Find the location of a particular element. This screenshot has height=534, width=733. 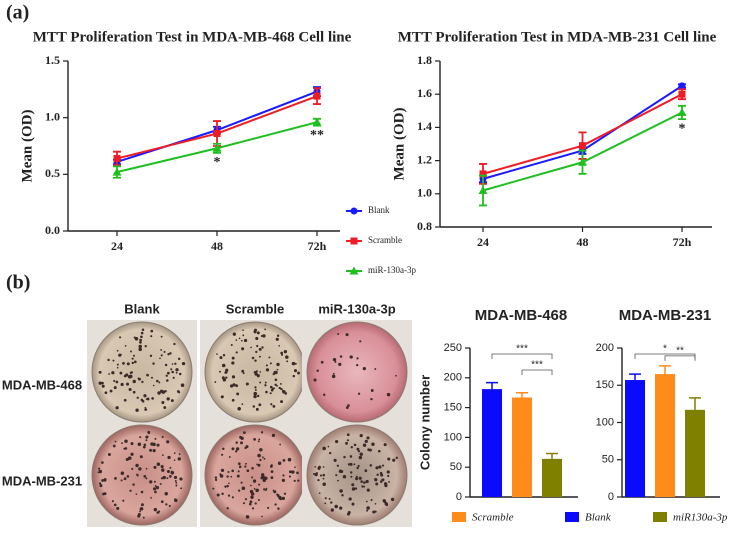

y-tick-label: 150 is located at coordinates (605, 385).